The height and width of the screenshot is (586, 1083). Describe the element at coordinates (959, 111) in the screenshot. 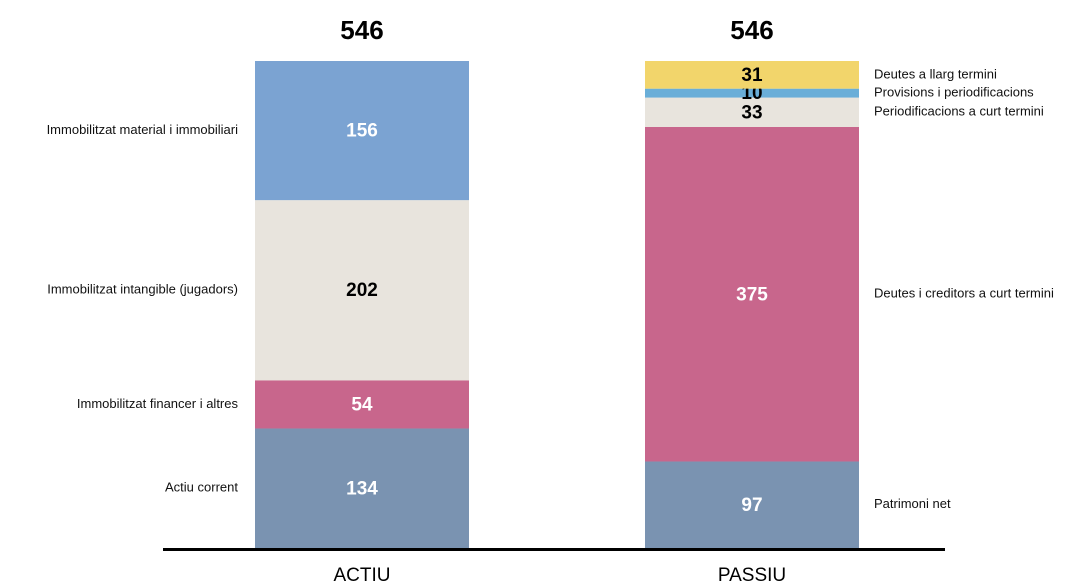

I see `segment-label: Periodificacions a curt termini` at that location.